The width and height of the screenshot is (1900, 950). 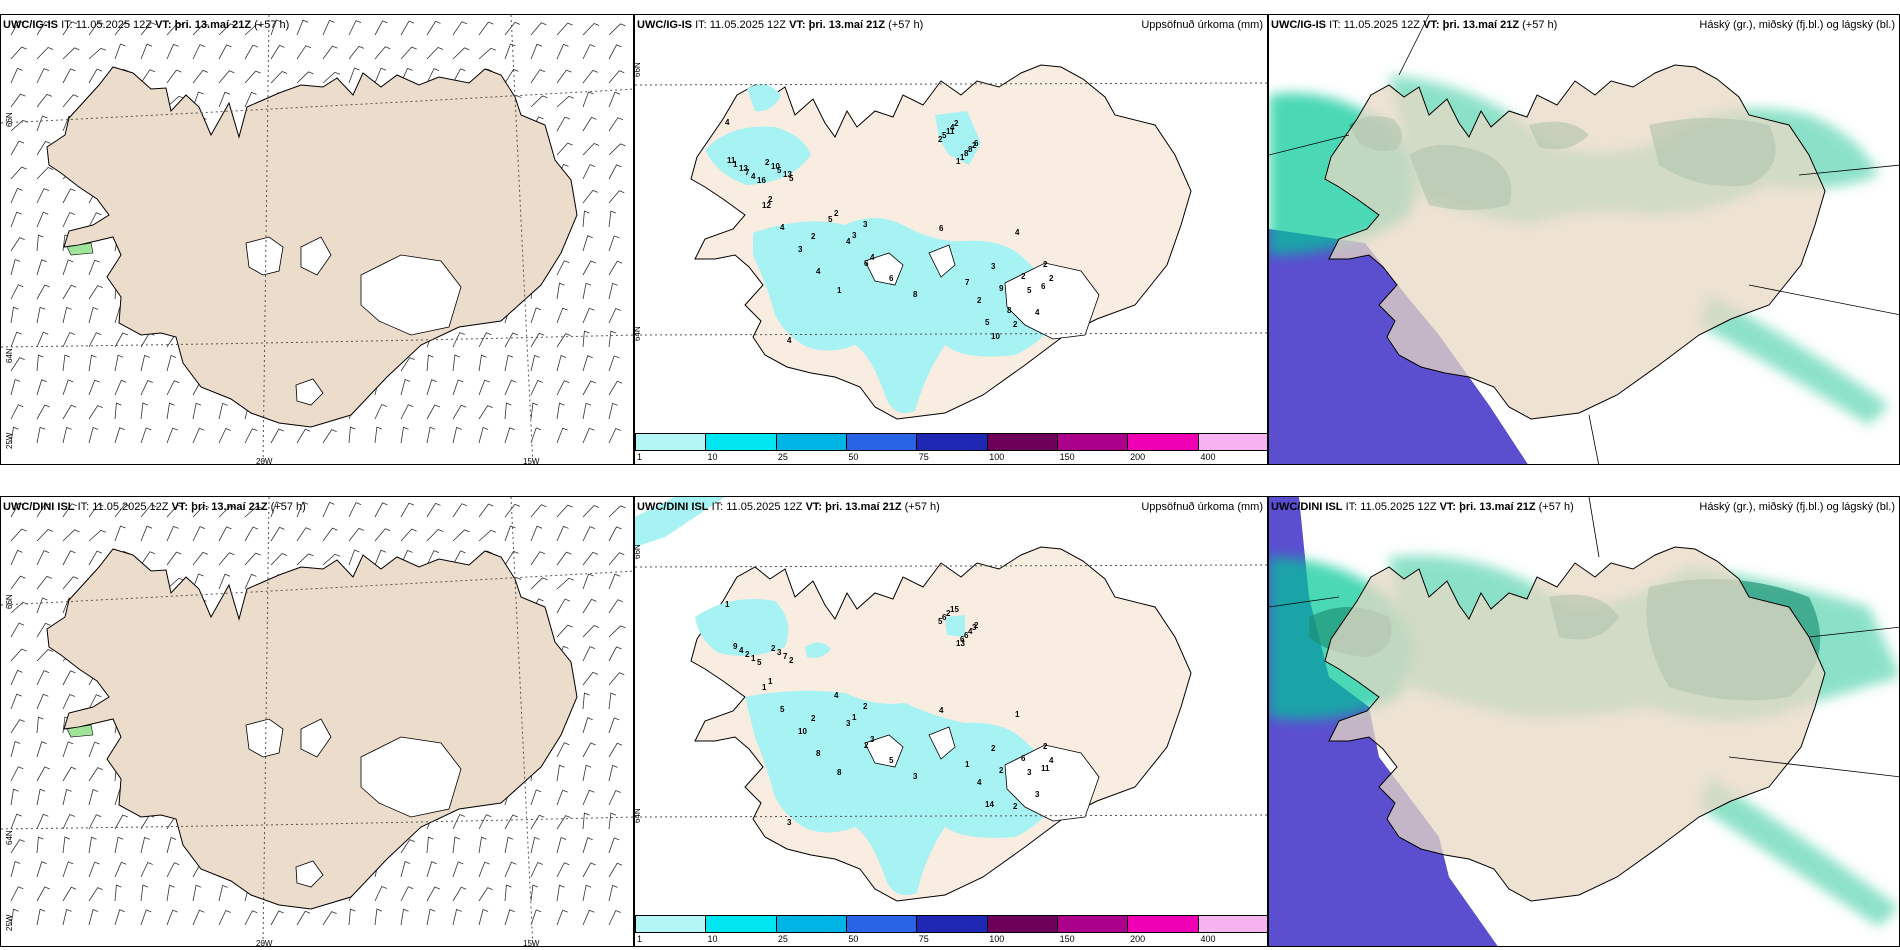 I want to click on colorbar-tick: 200, so click(x=1138, y=939).